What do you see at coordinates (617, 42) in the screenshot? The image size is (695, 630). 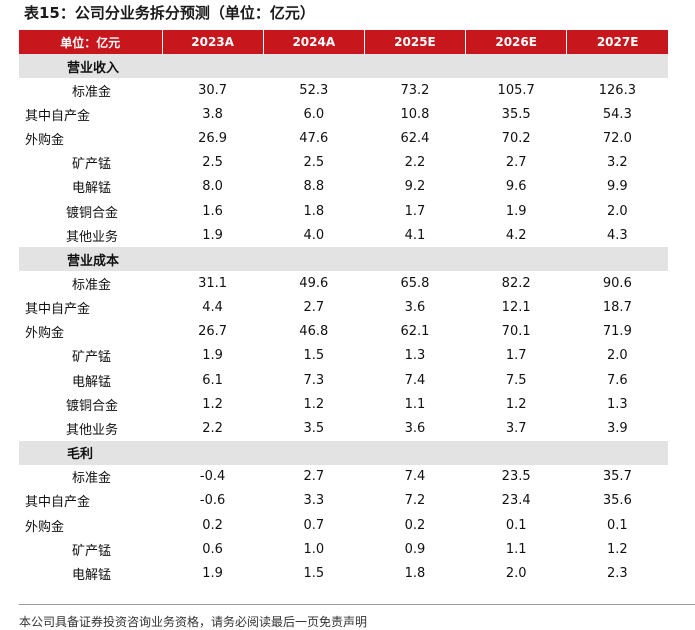 I see `header-2027e: 2027E` at bounding box center [617, 42].